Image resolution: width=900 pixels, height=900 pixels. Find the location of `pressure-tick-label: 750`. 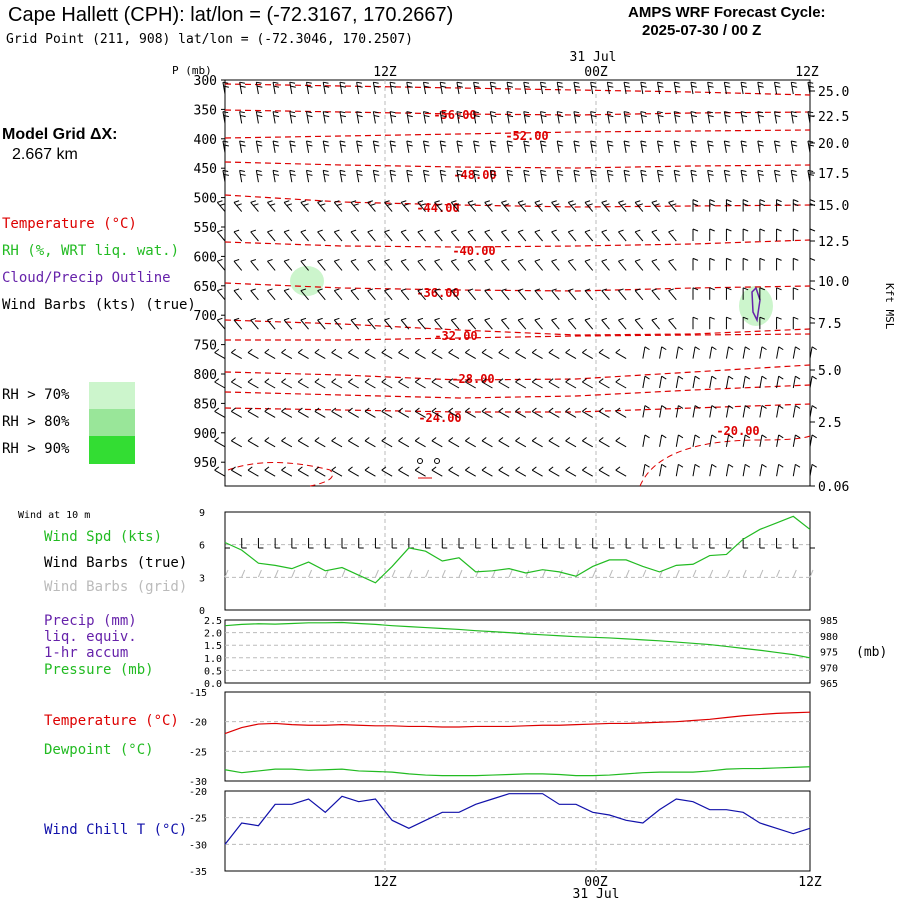

pressure-tick-label: 750 is located at coordinates (205, 346).